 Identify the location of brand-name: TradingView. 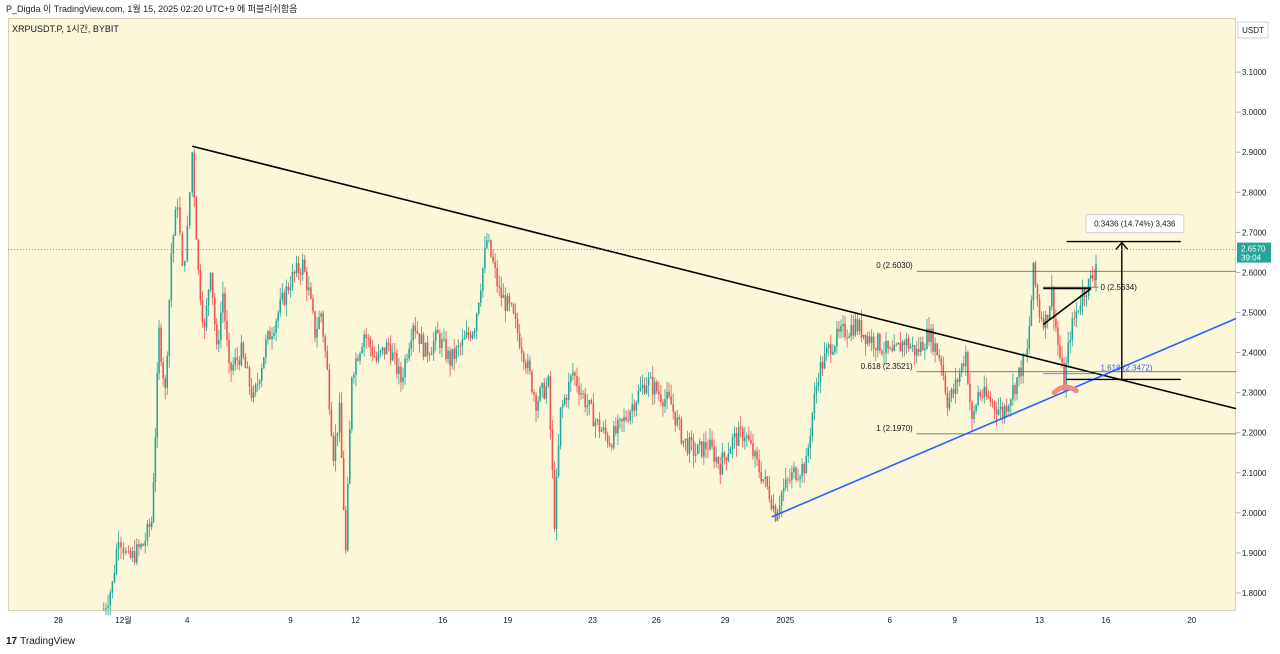
(48, 641).